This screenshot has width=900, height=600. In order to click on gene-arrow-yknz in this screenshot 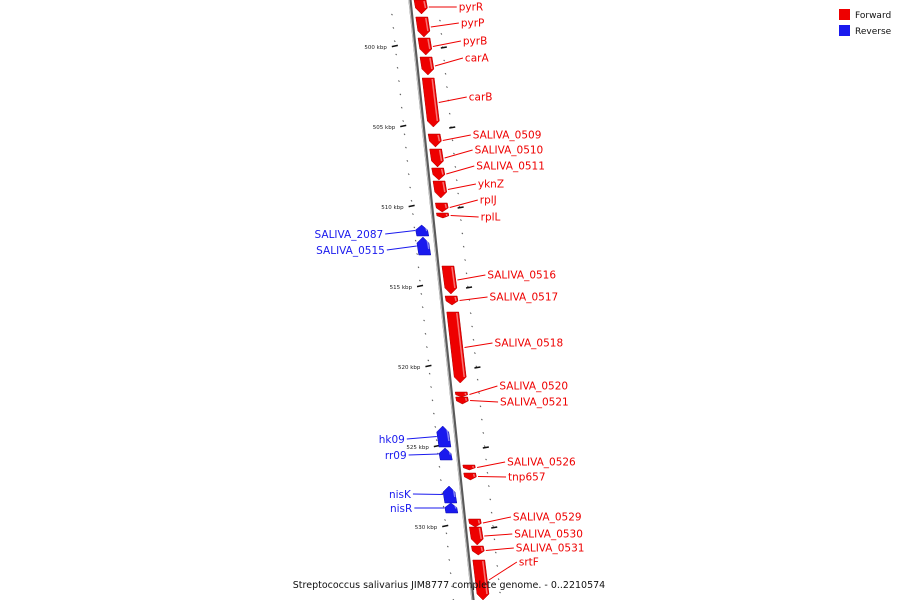, I will do `click(440, 189)`.